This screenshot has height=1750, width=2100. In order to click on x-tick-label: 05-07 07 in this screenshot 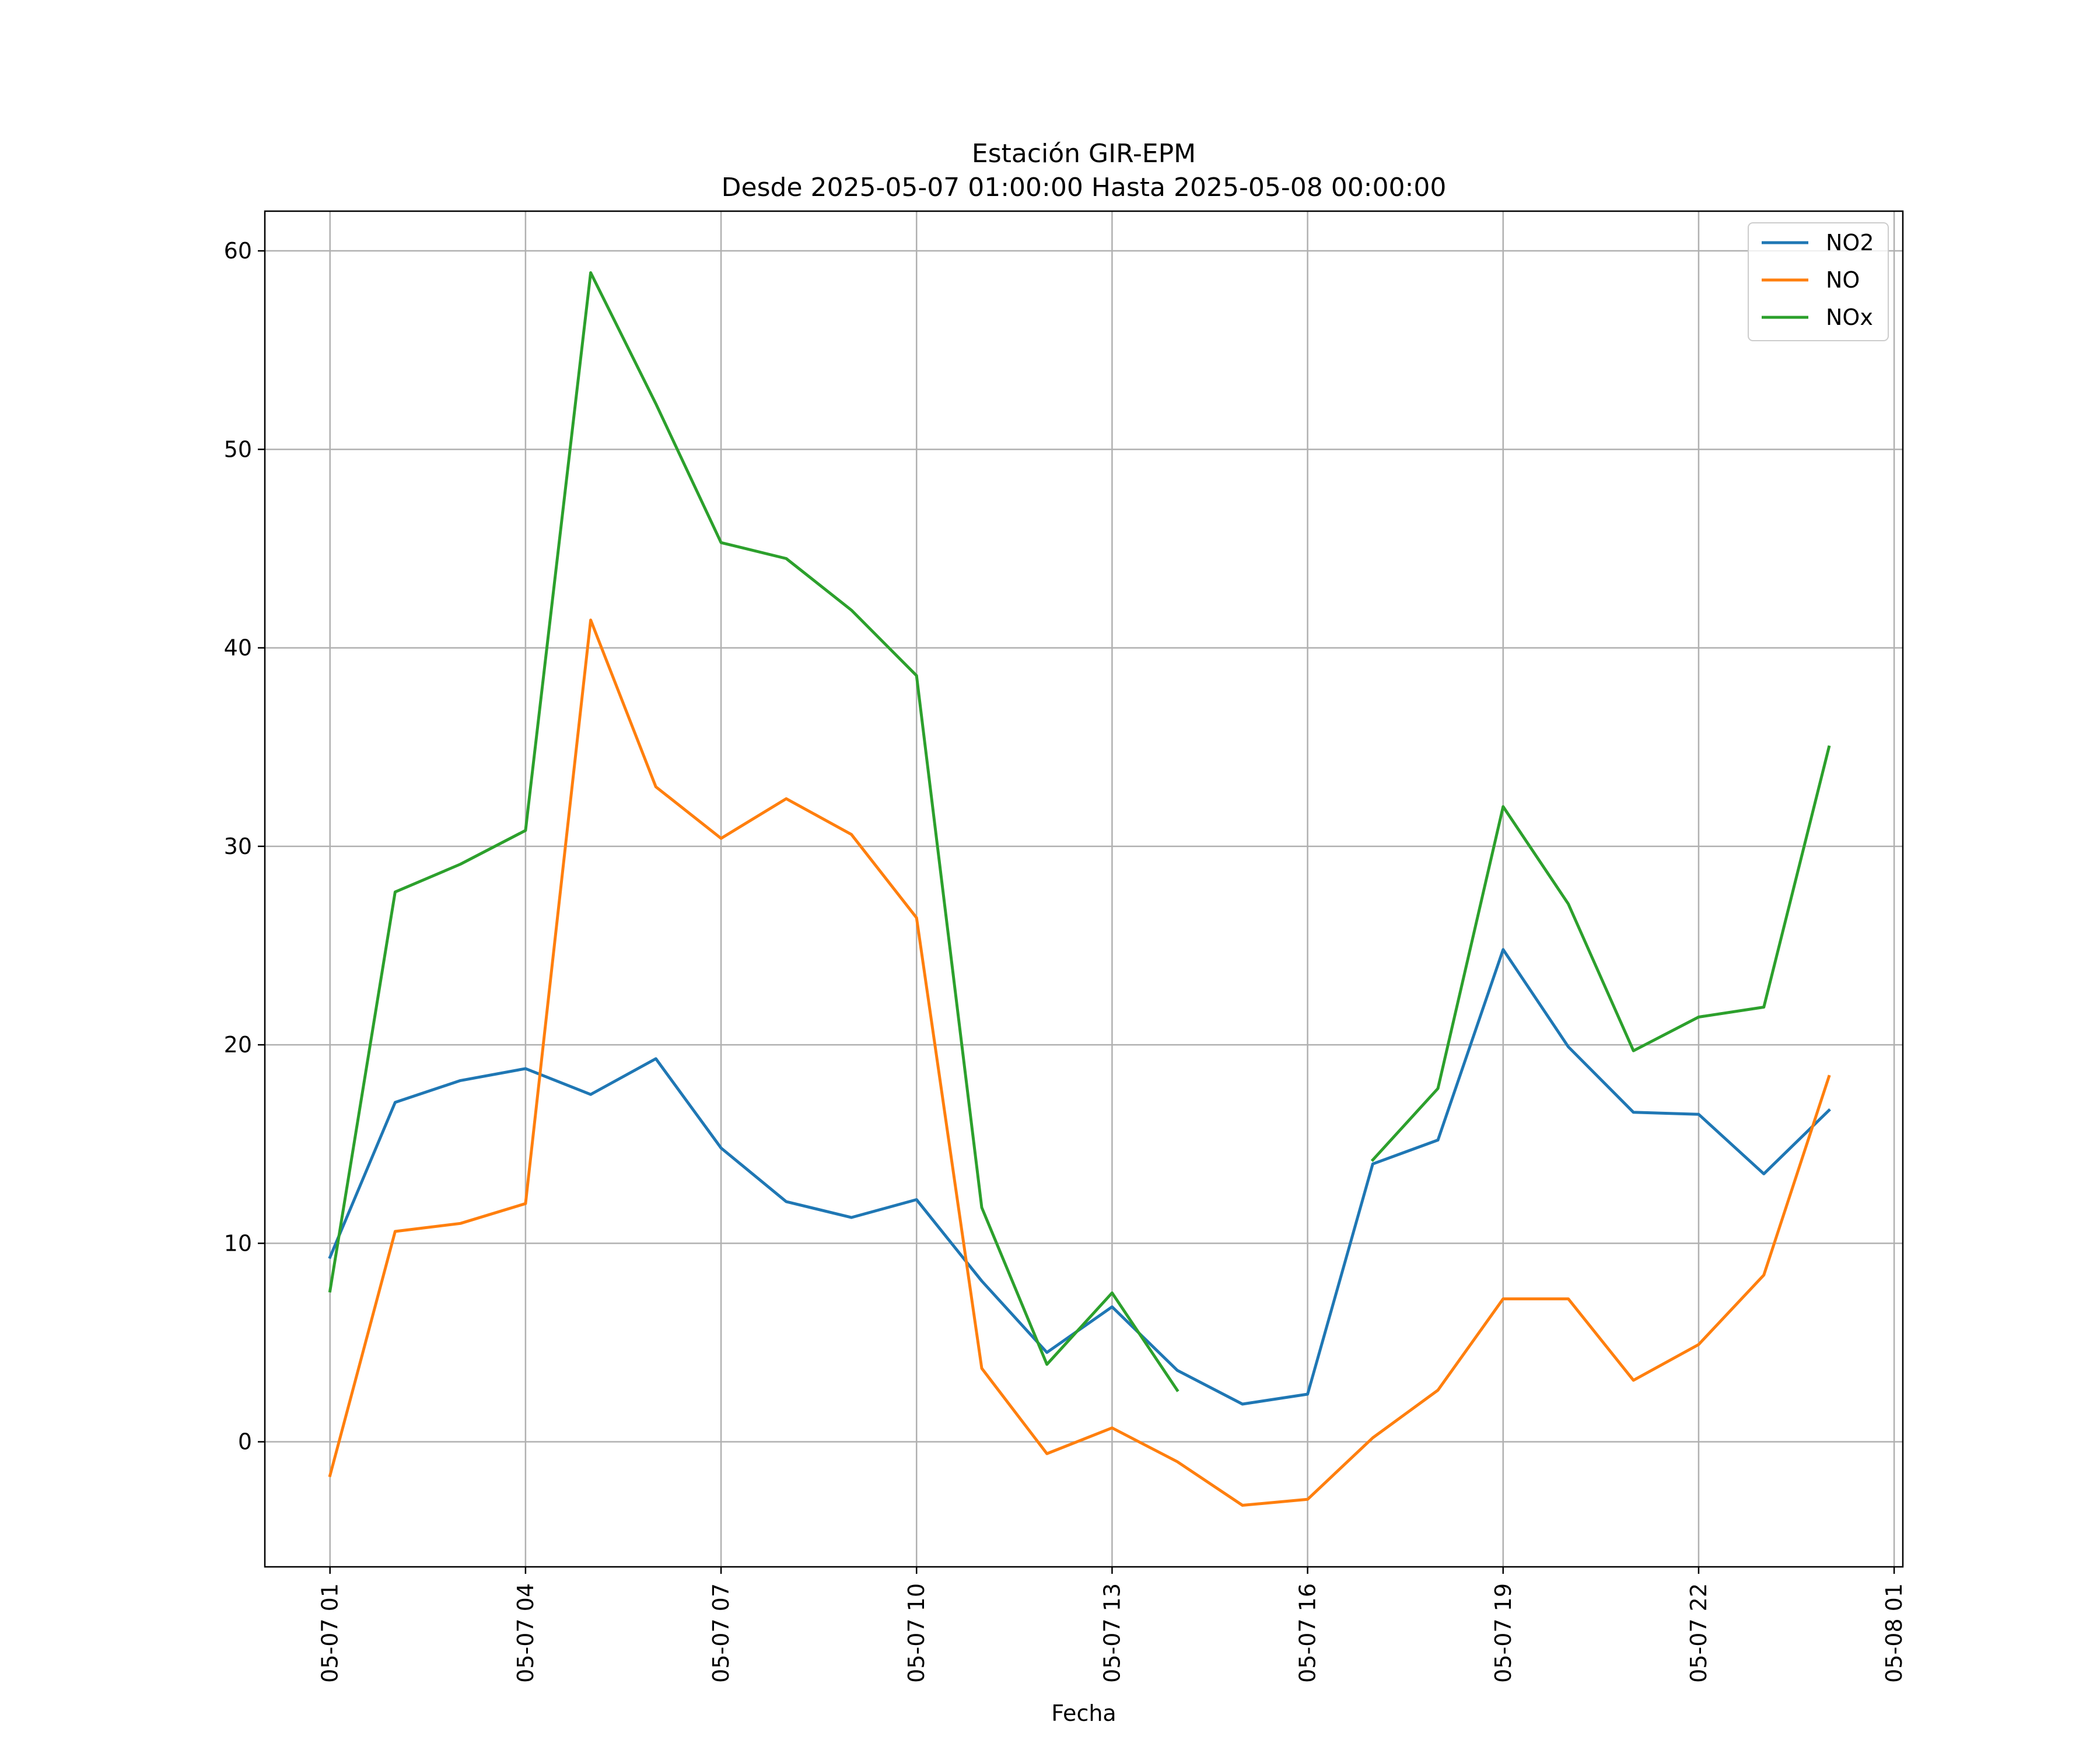, I will do `click(721, 1633)`.